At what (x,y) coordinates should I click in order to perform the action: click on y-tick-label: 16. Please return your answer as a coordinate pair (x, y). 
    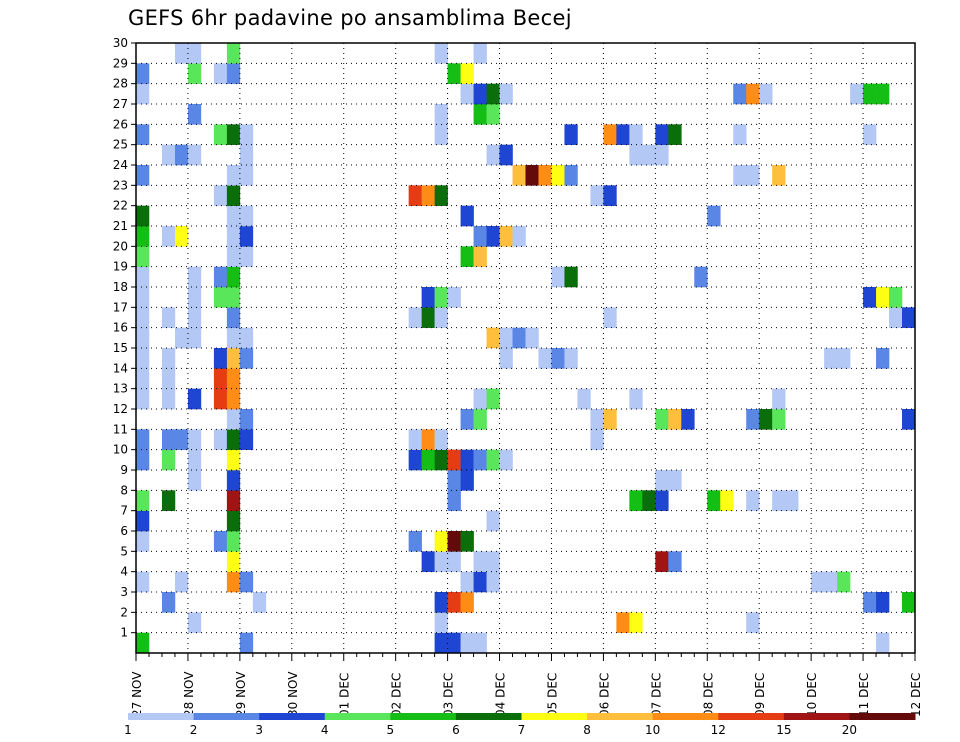
    Looking at the image, I should click on (120, 328).